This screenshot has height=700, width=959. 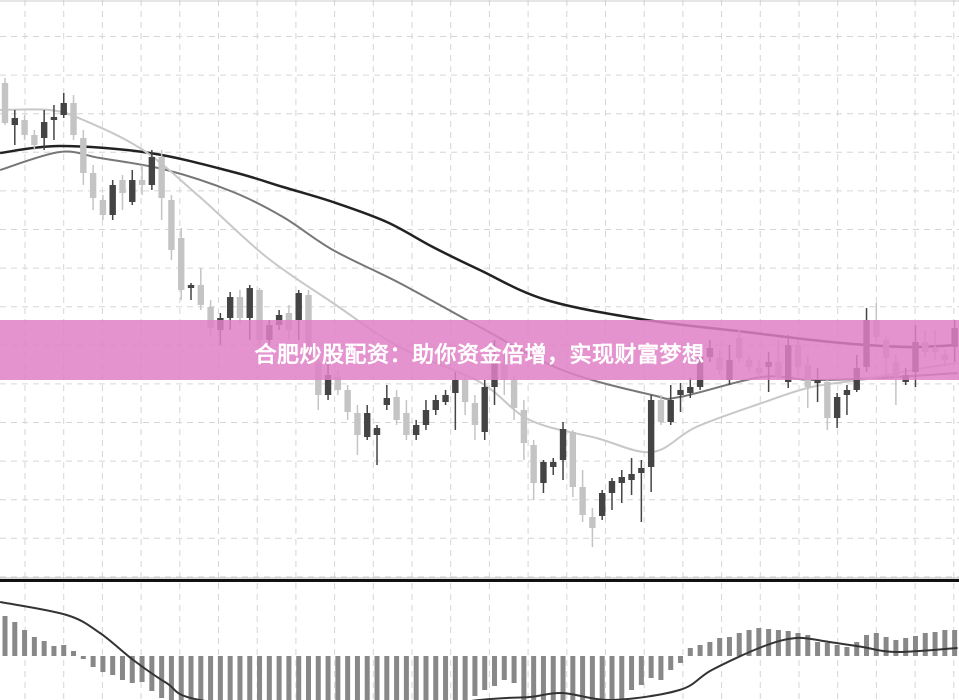 I want to click on banner-text: 合肥炒股配资：助你资金倍增，实现财富梦想, so click(x=479, y=355).